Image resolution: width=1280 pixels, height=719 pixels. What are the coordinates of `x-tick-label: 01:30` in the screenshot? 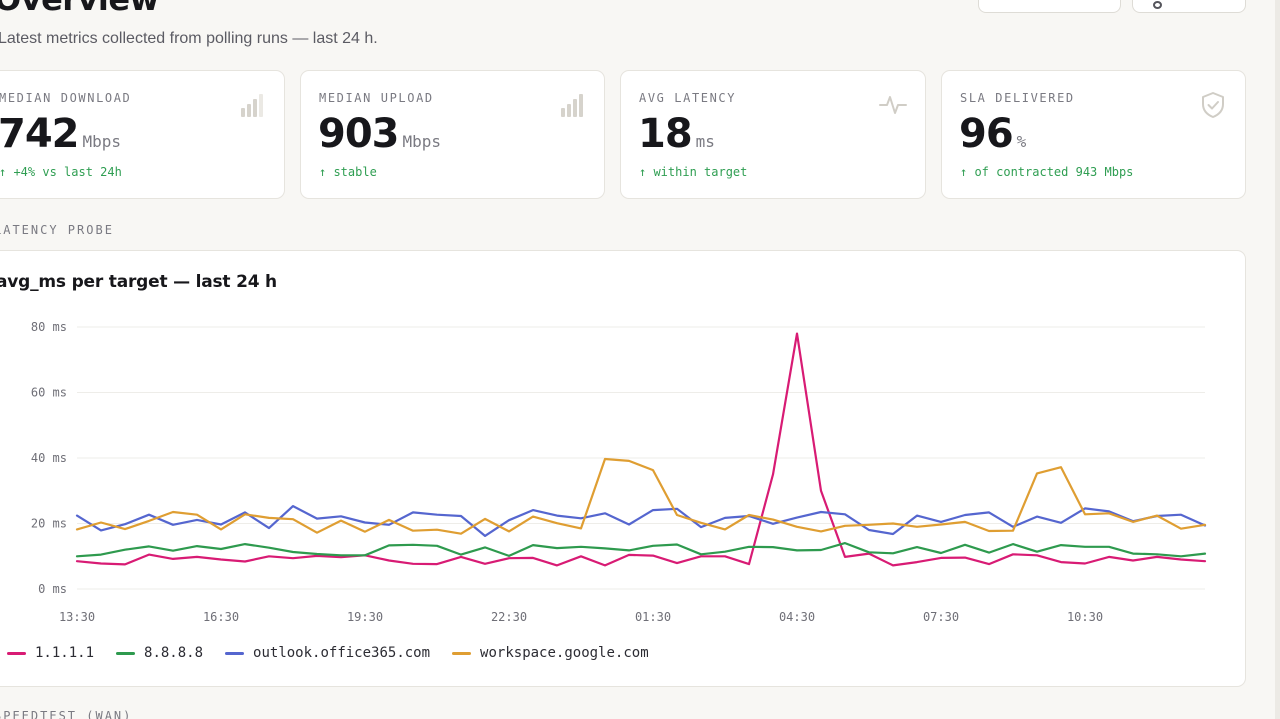 It's located at (653, 617).